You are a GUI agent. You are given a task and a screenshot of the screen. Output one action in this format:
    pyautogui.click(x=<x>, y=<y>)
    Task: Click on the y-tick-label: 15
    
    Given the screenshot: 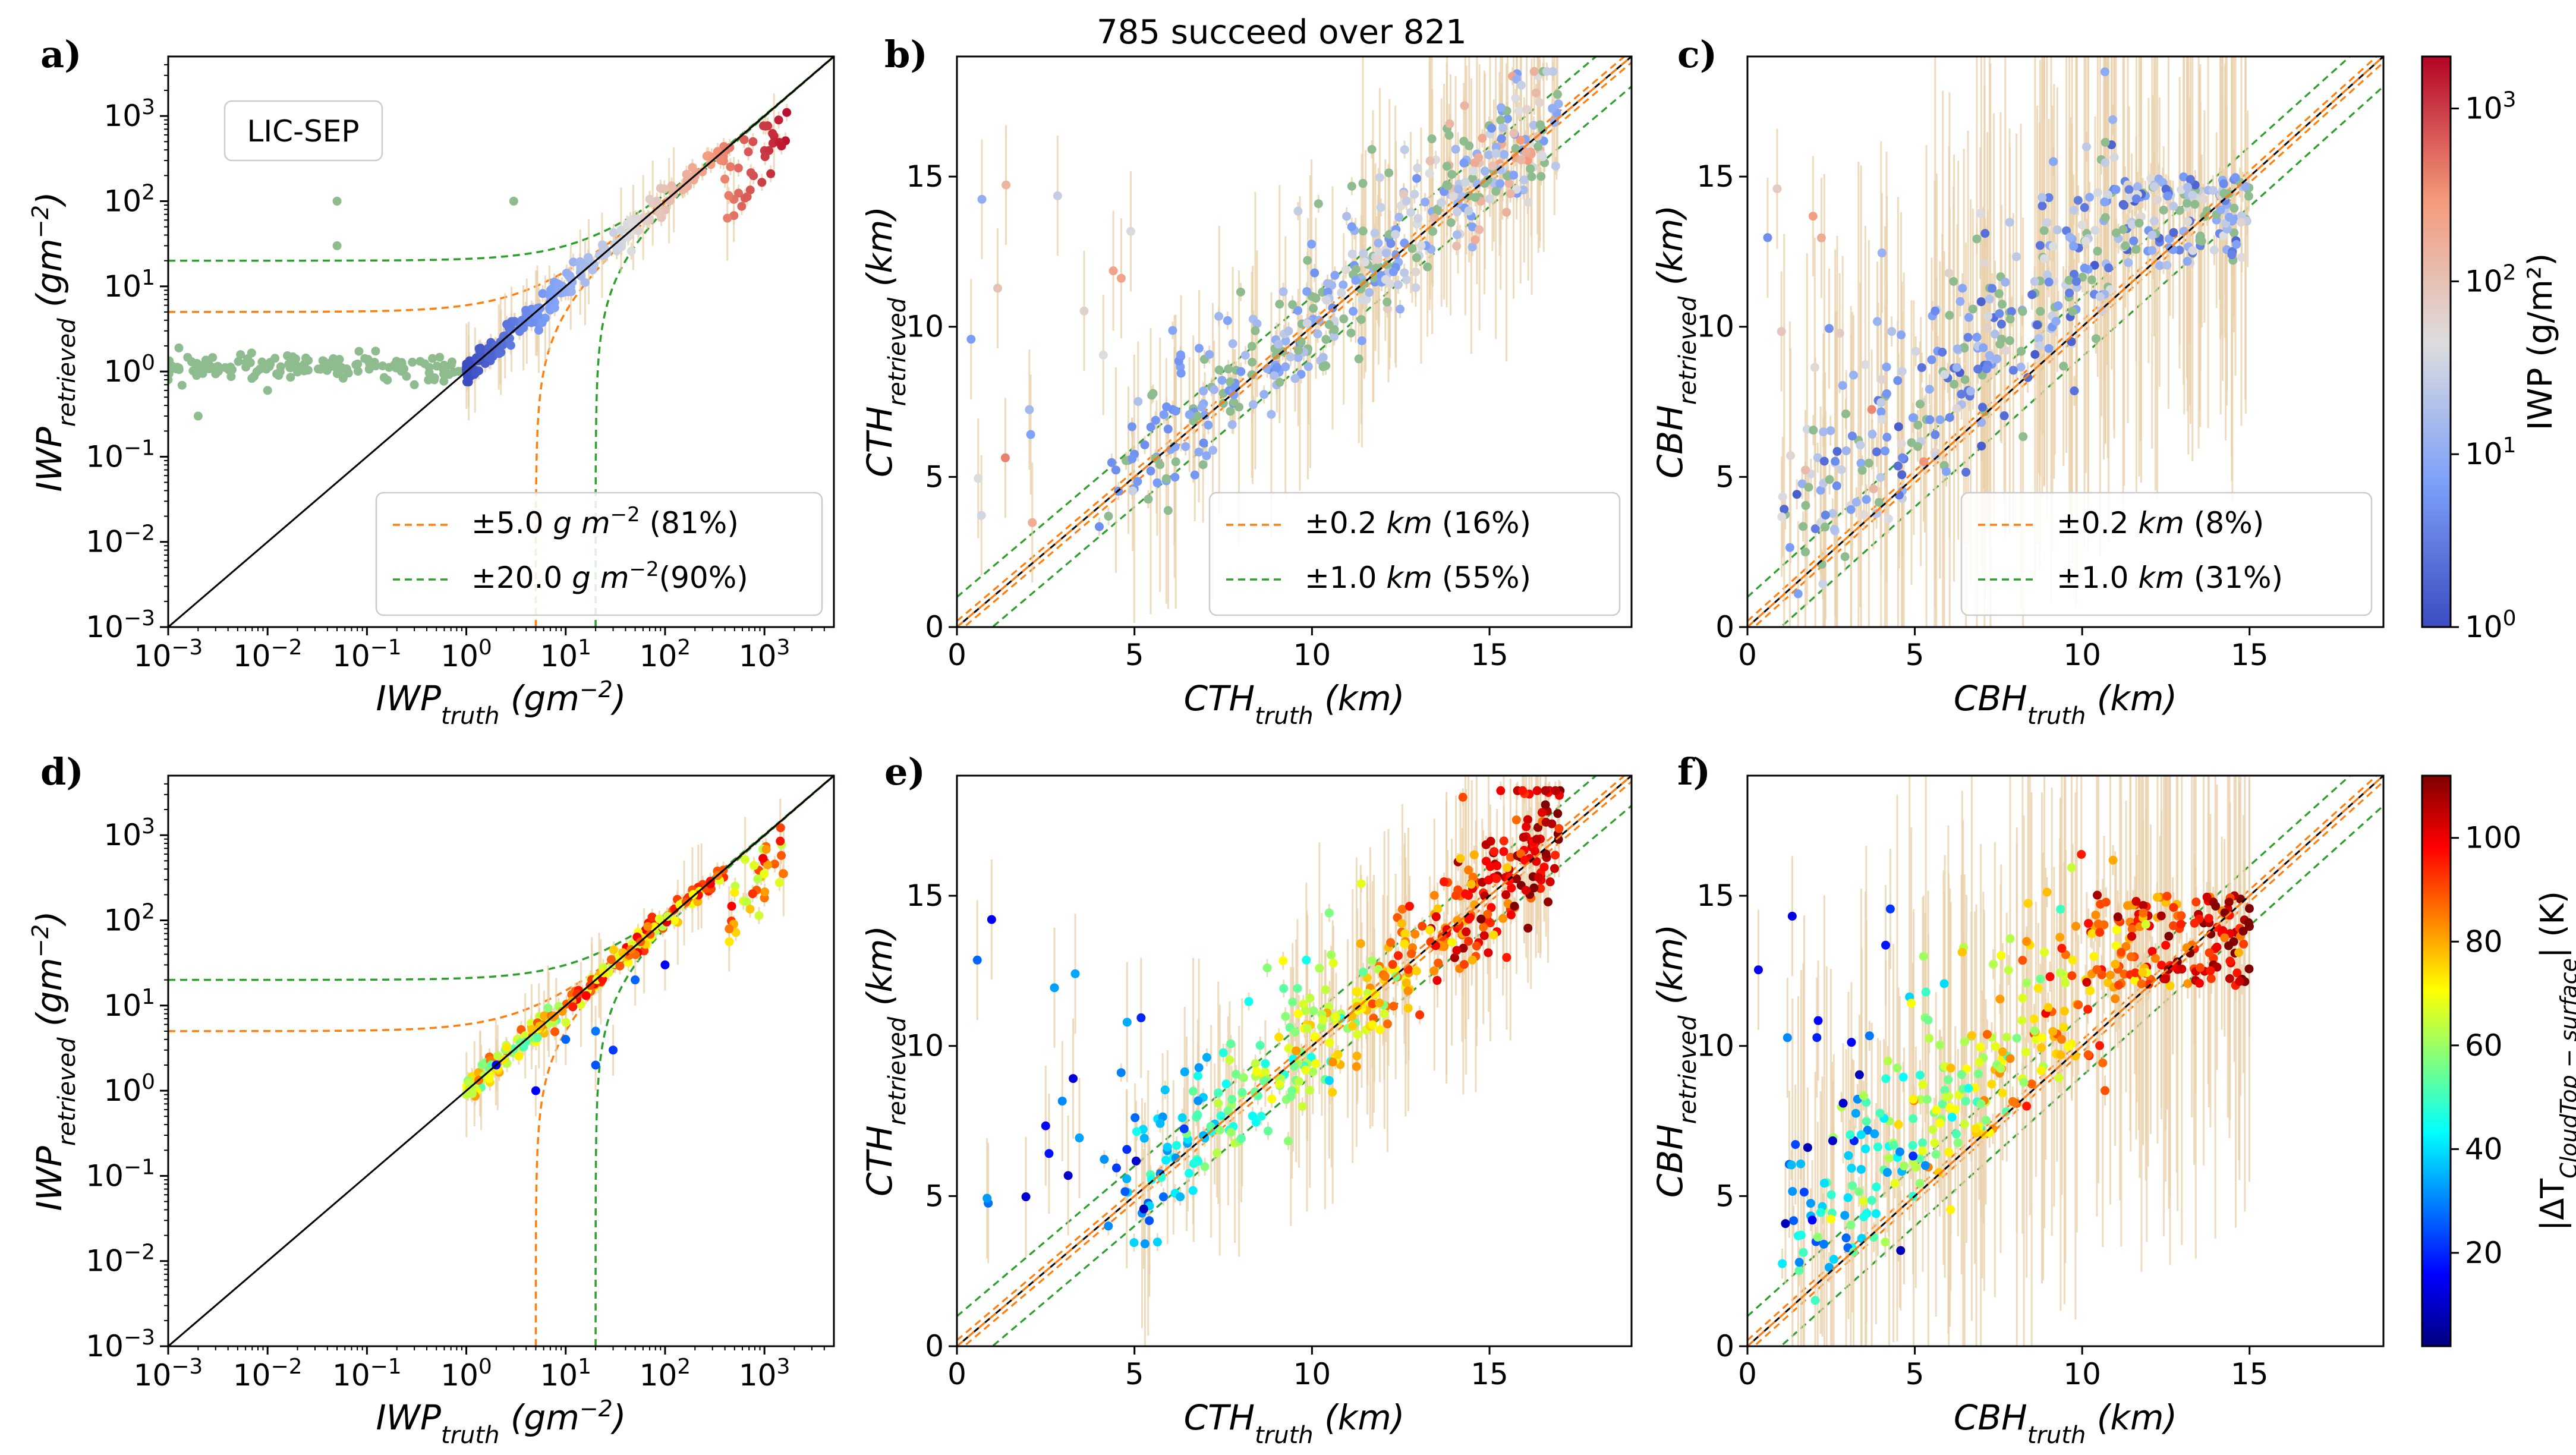 What is the action you would take?
    pyautogui.click(x=925, y=895)
    